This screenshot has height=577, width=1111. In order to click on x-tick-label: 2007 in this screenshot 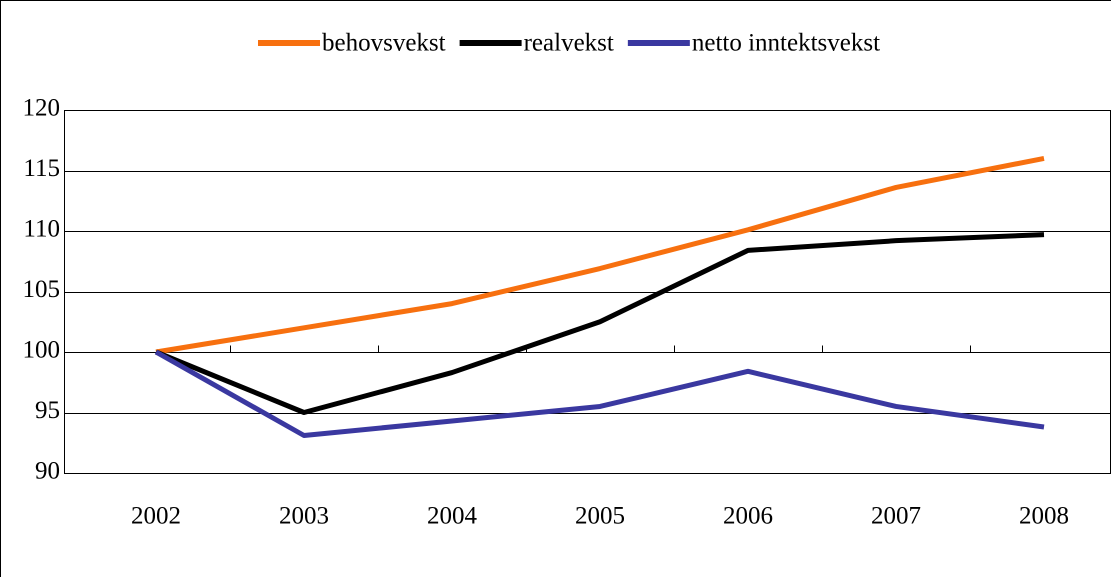, I will do `click(896, 516)`.